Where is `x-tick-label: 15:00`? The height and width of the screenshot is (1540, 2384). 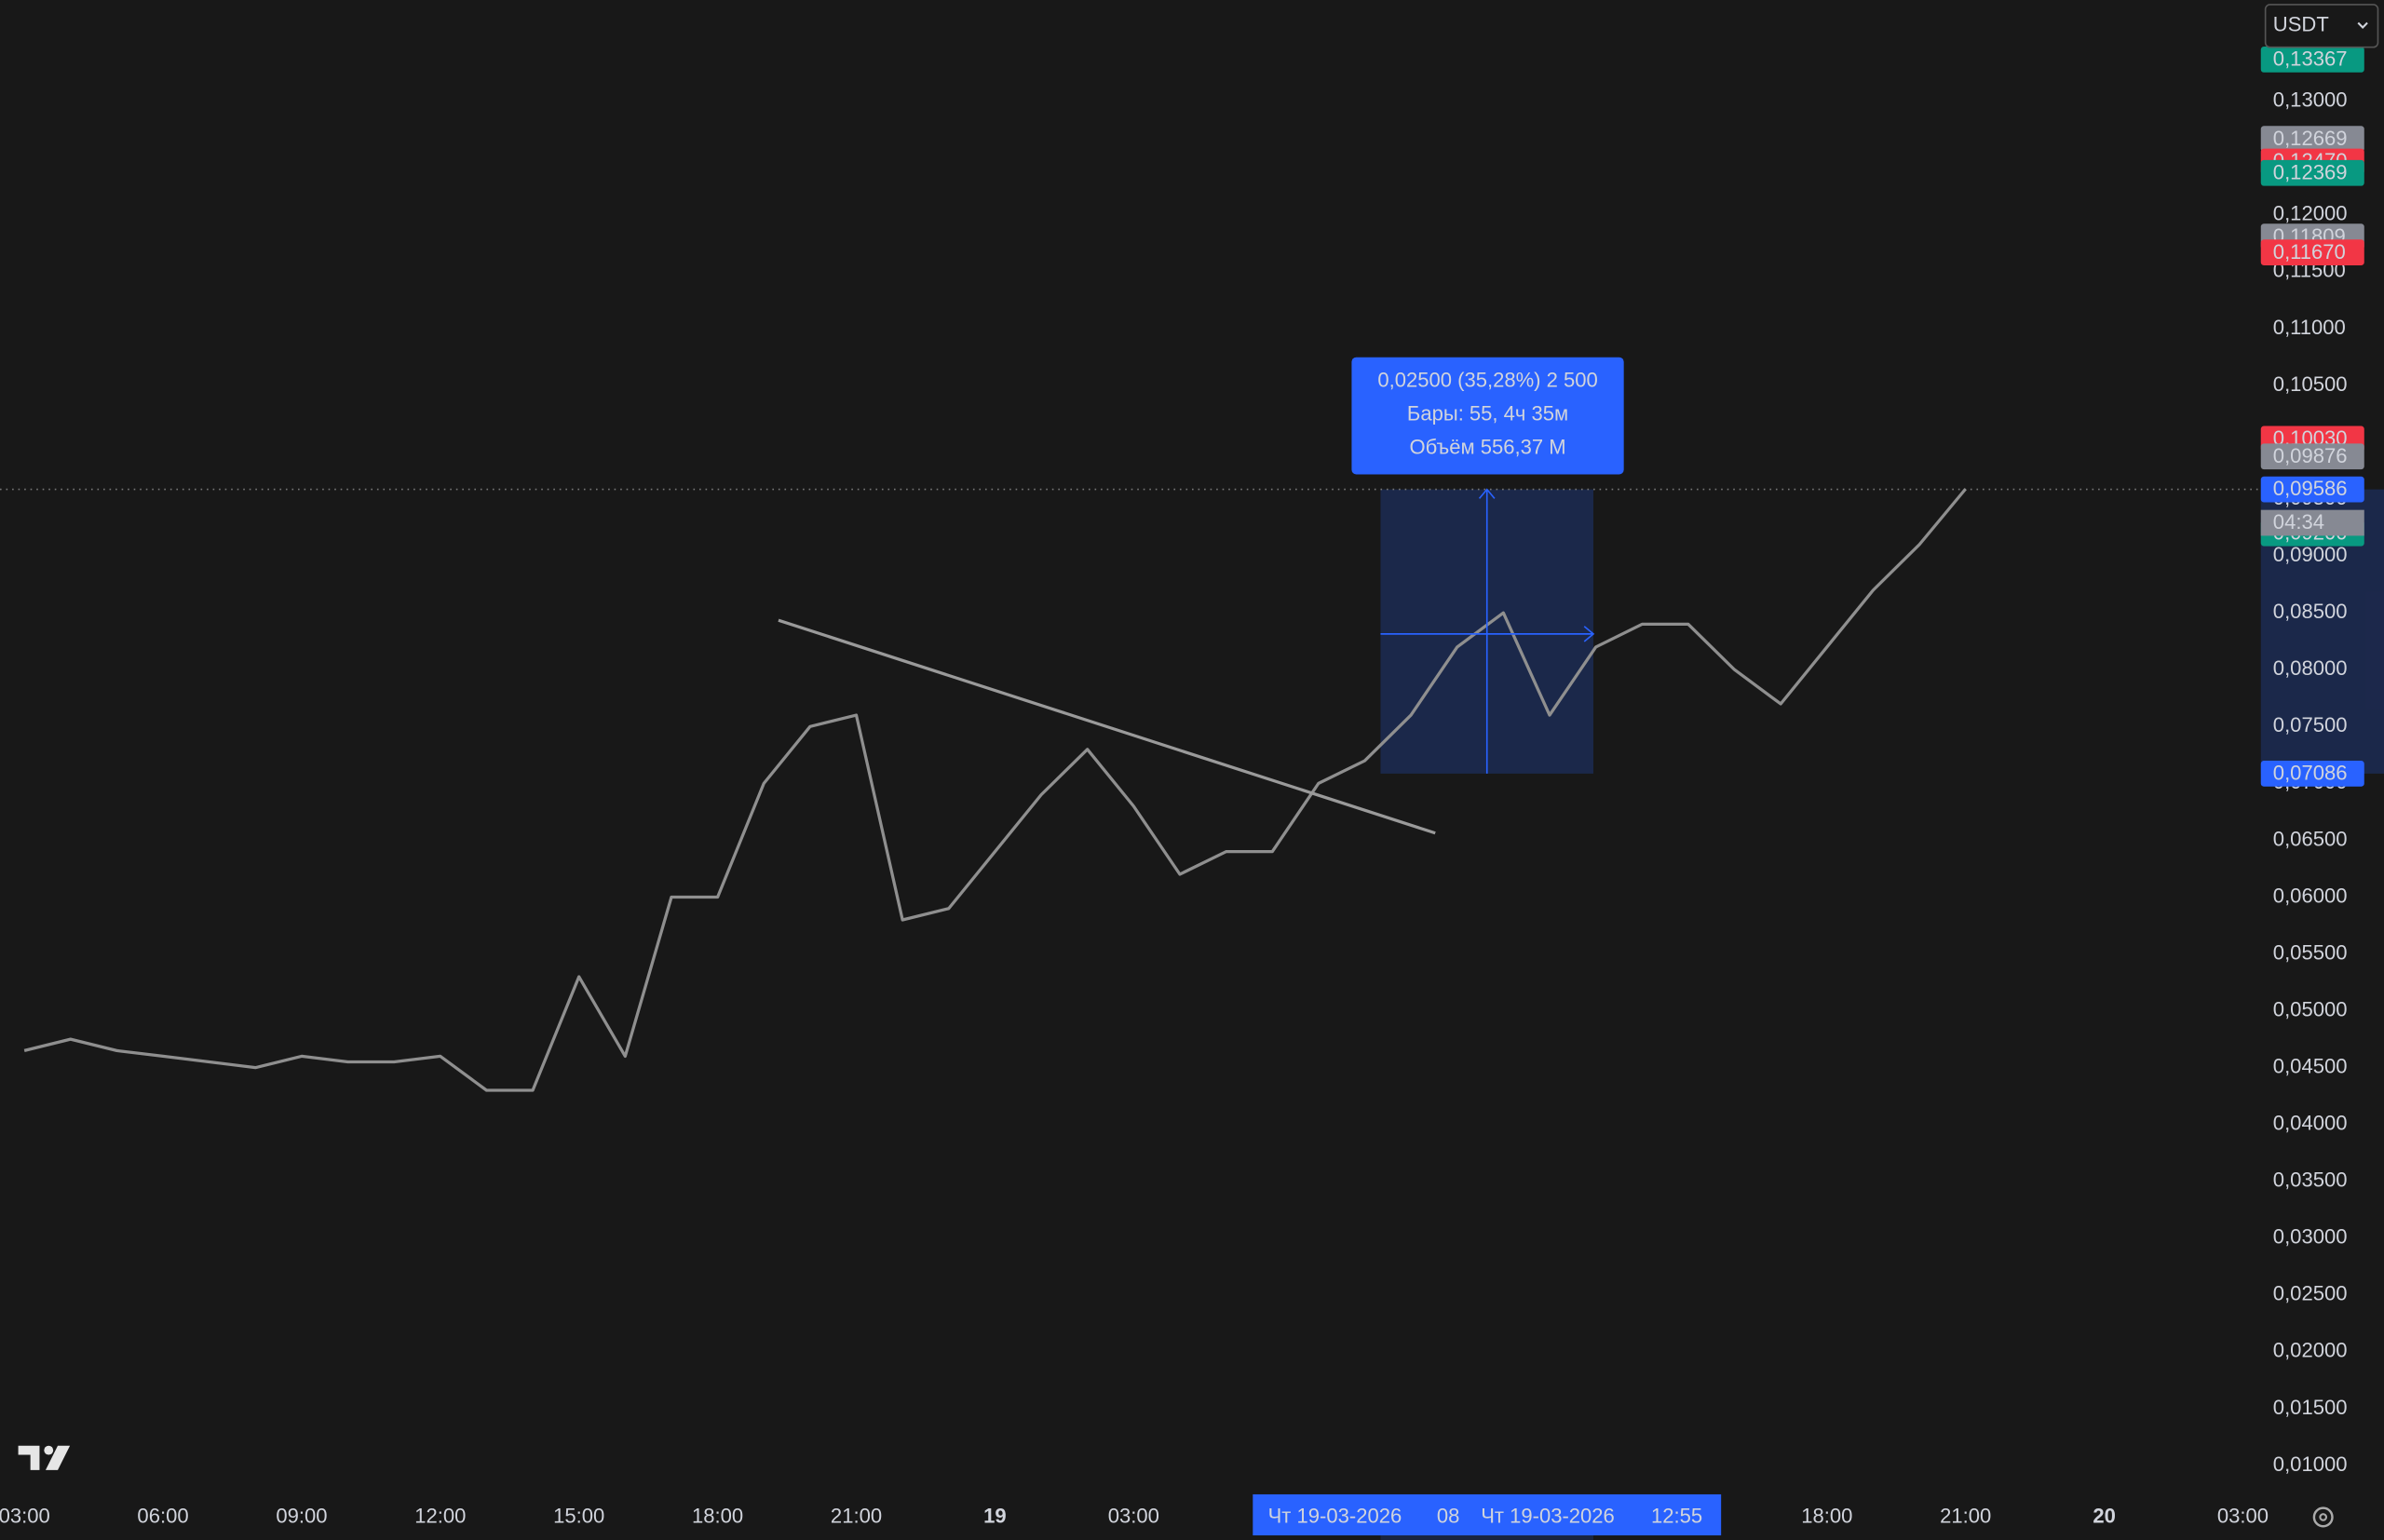 x-tick-label: 15:00 is located at coordinates (578, 1515).